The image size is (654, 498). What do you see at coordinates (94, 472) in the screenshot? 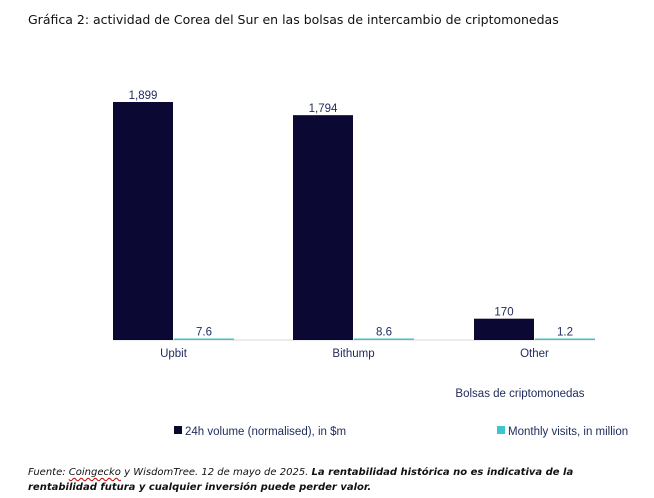
I see `footnote-source-name: Coingecko` at bounding box center [94, 472].